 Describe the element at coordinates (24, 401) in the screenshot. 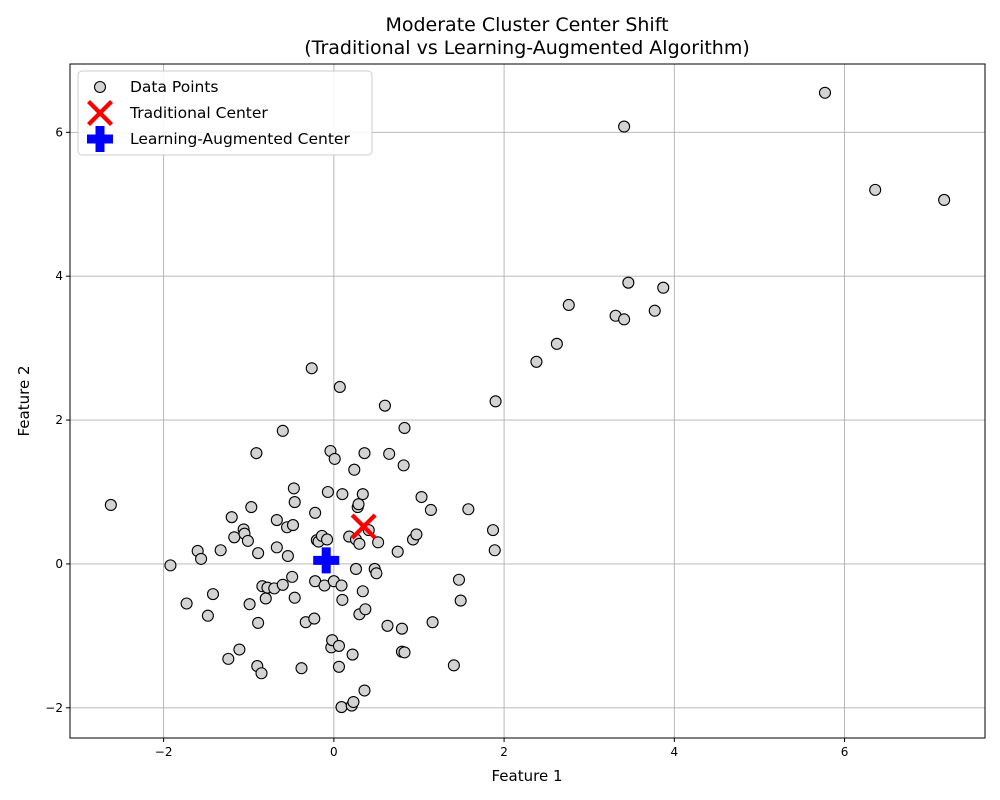

I see `y-axis-label: Feature 2` at that location.